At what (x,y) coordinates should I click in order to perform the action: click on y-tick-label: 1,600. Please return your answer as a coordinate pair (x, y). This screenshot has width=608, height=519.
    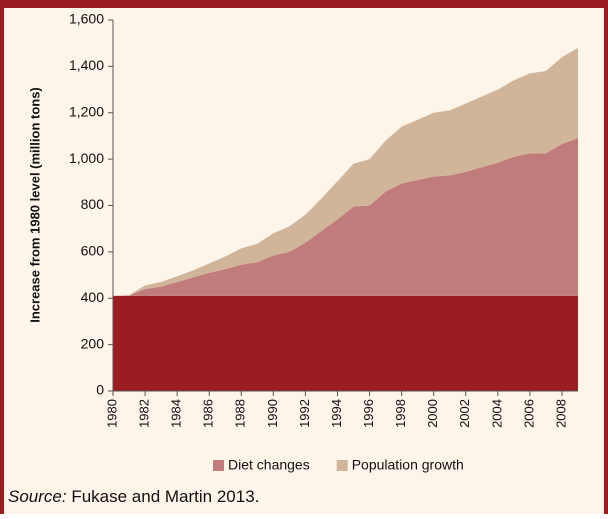
    Looking at the image, I should click on (86, 19).